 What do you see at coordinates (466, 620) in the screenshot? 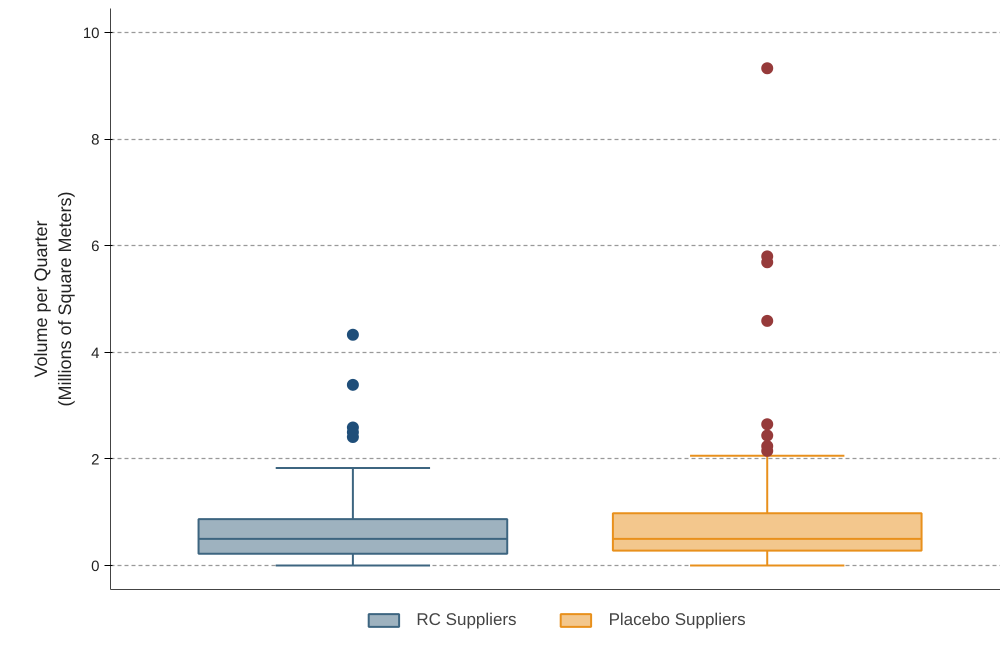
I see `legend-label: RC Suppliers` at bounding box center [466, 620].